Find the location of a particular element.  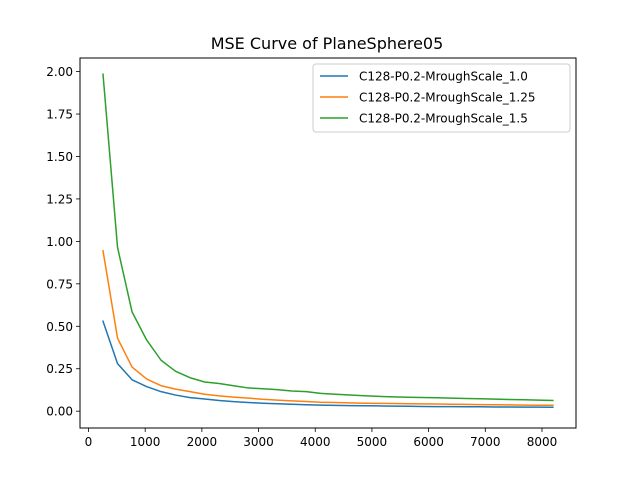

x-tick-label: 5000 is located at coordinates (372, 442).